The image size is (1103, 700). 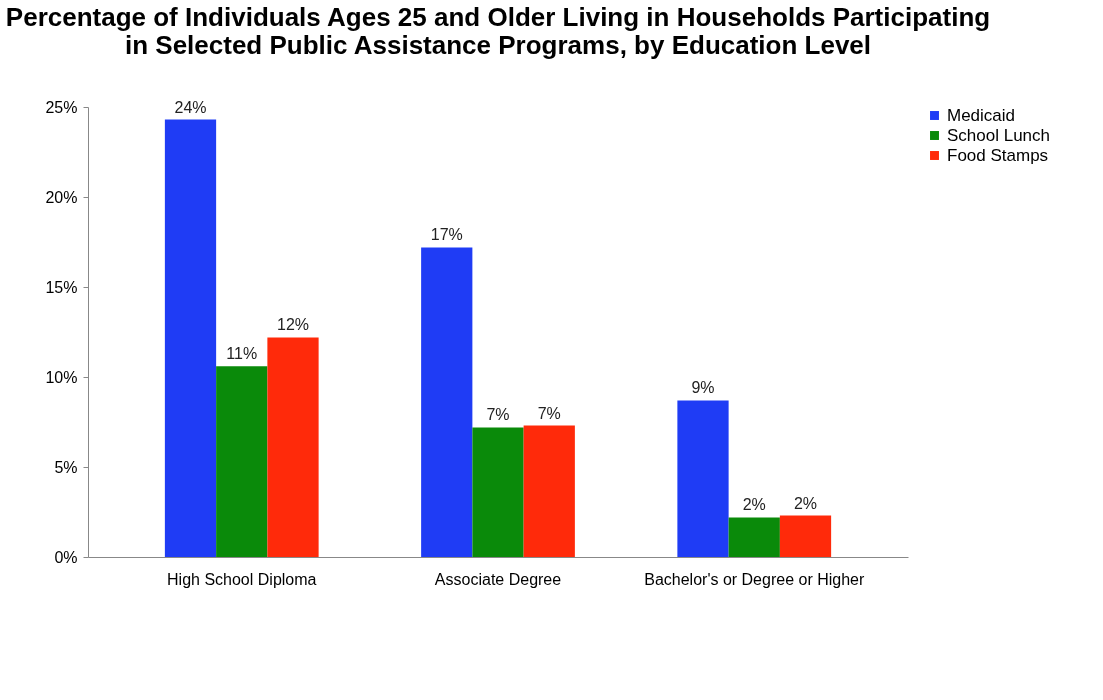 What do you see at coordinates (66, 557) in the screenshot?
I see `y-tick-label: 0%` at bounding box center [66, 557].